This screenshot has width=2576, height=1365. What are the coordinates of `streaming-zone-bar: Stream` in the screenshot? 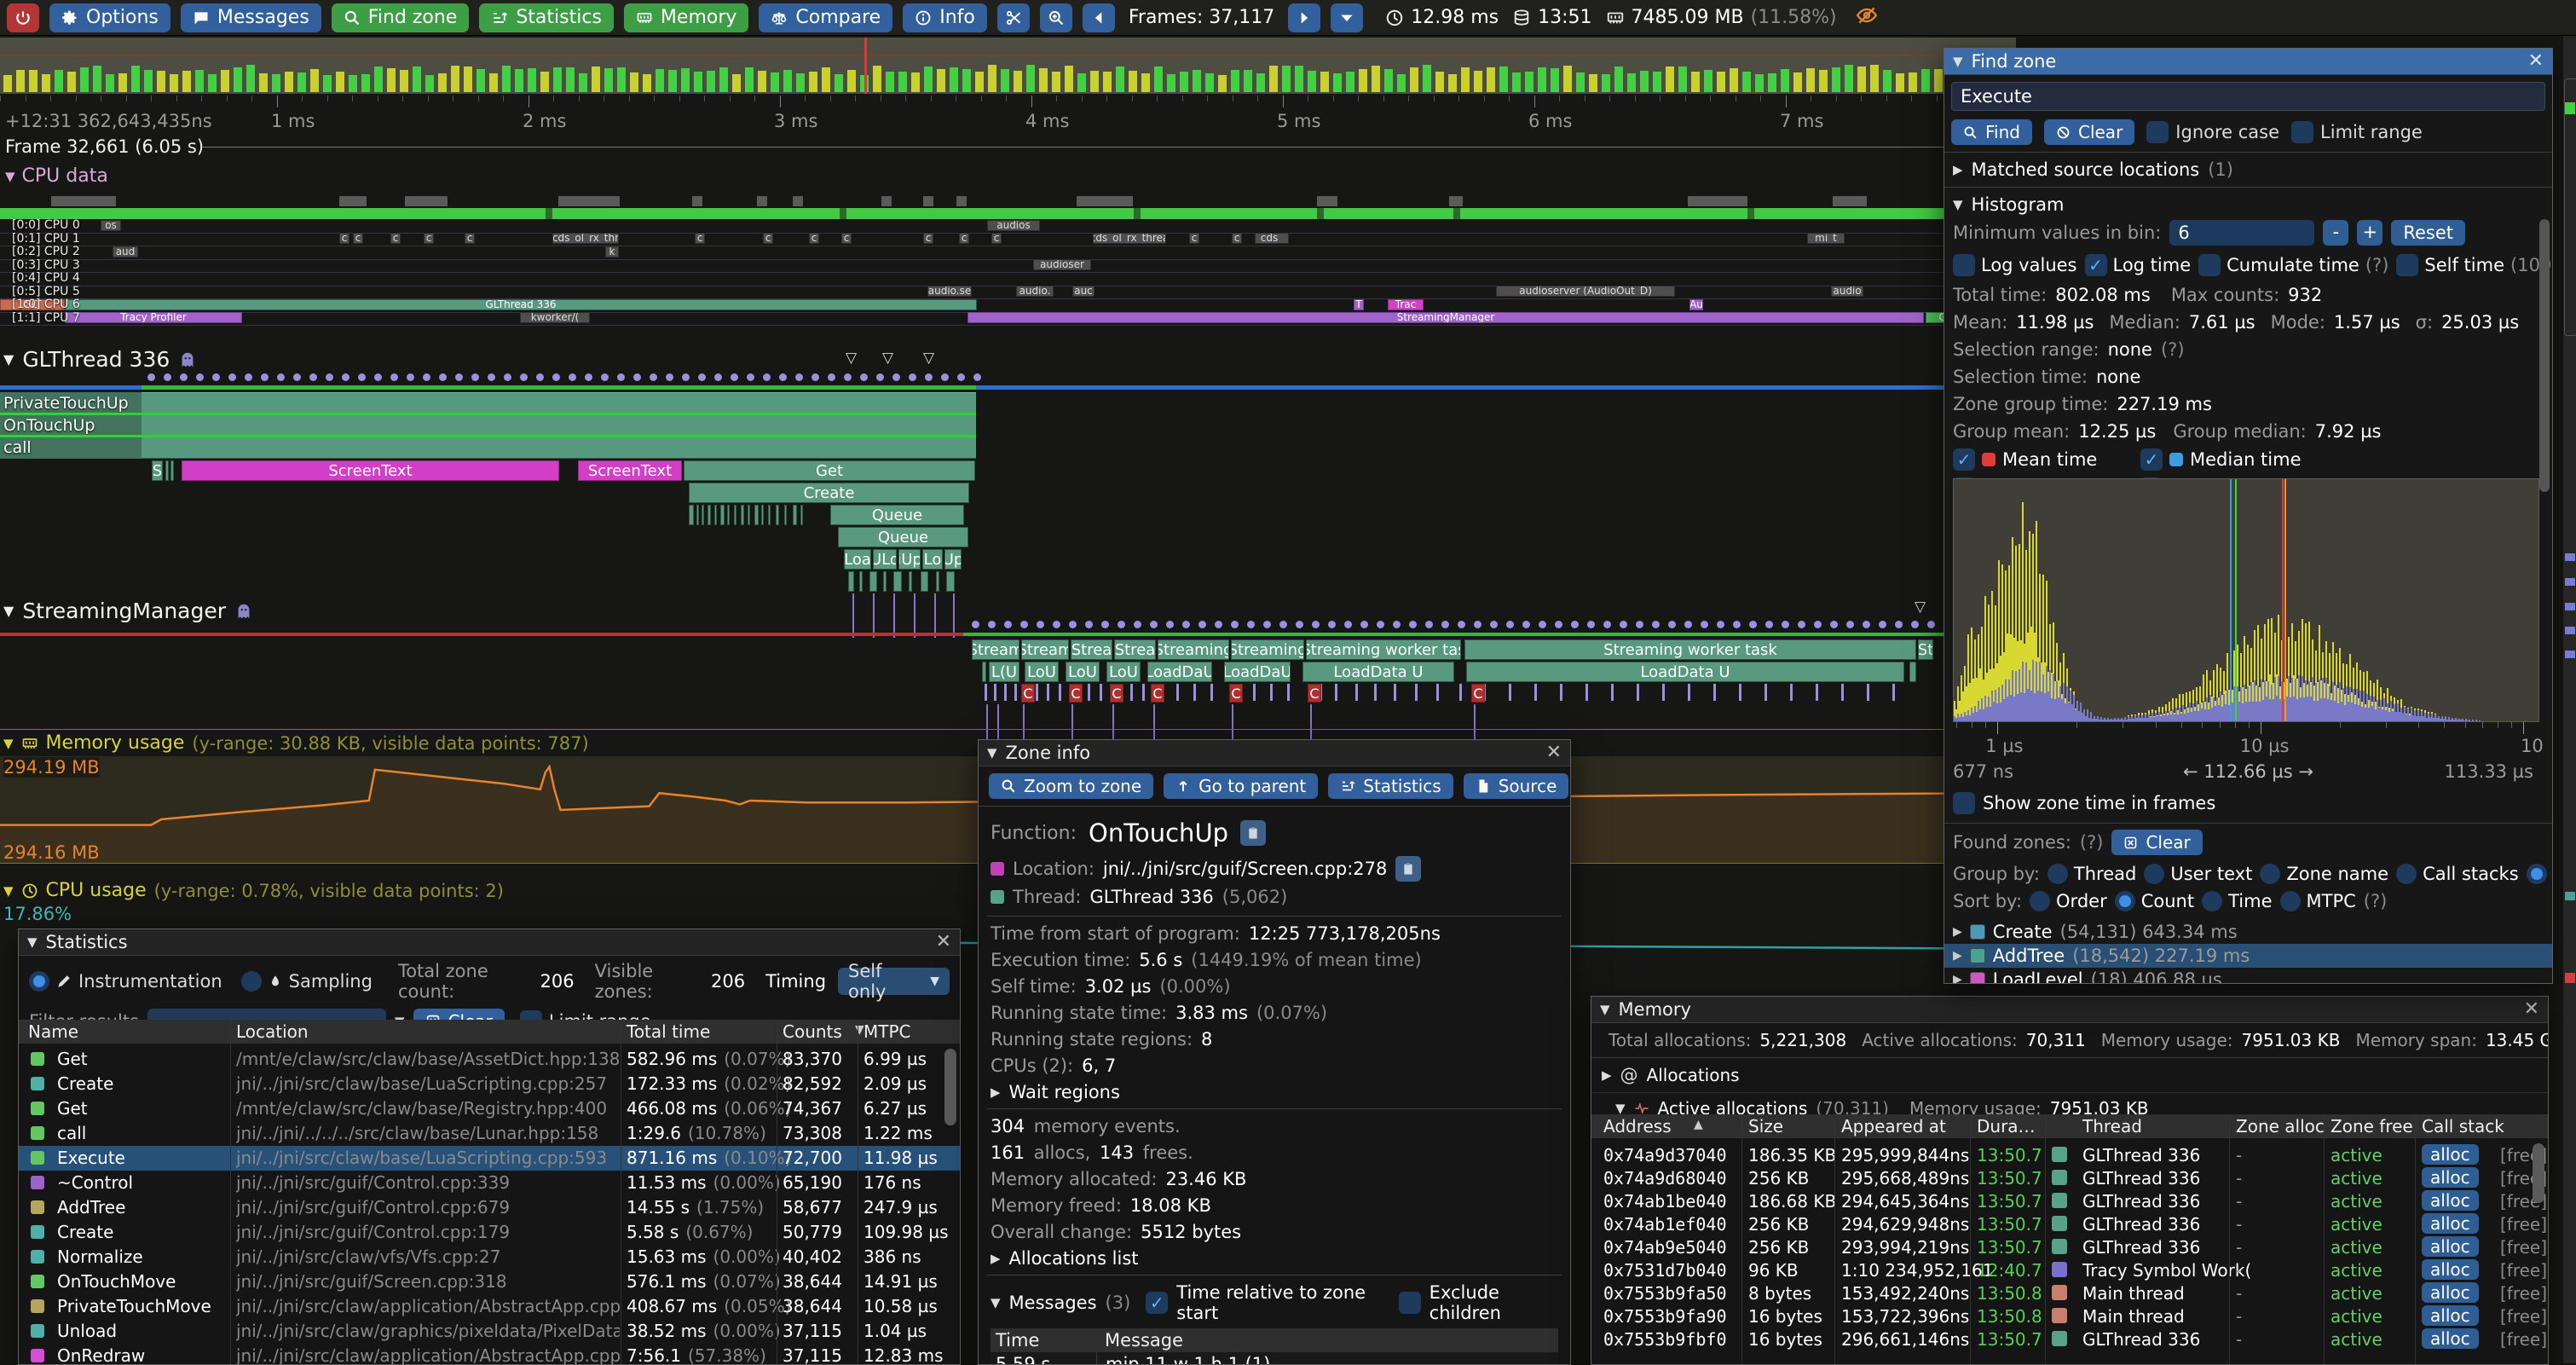 It's located at (995, 649).